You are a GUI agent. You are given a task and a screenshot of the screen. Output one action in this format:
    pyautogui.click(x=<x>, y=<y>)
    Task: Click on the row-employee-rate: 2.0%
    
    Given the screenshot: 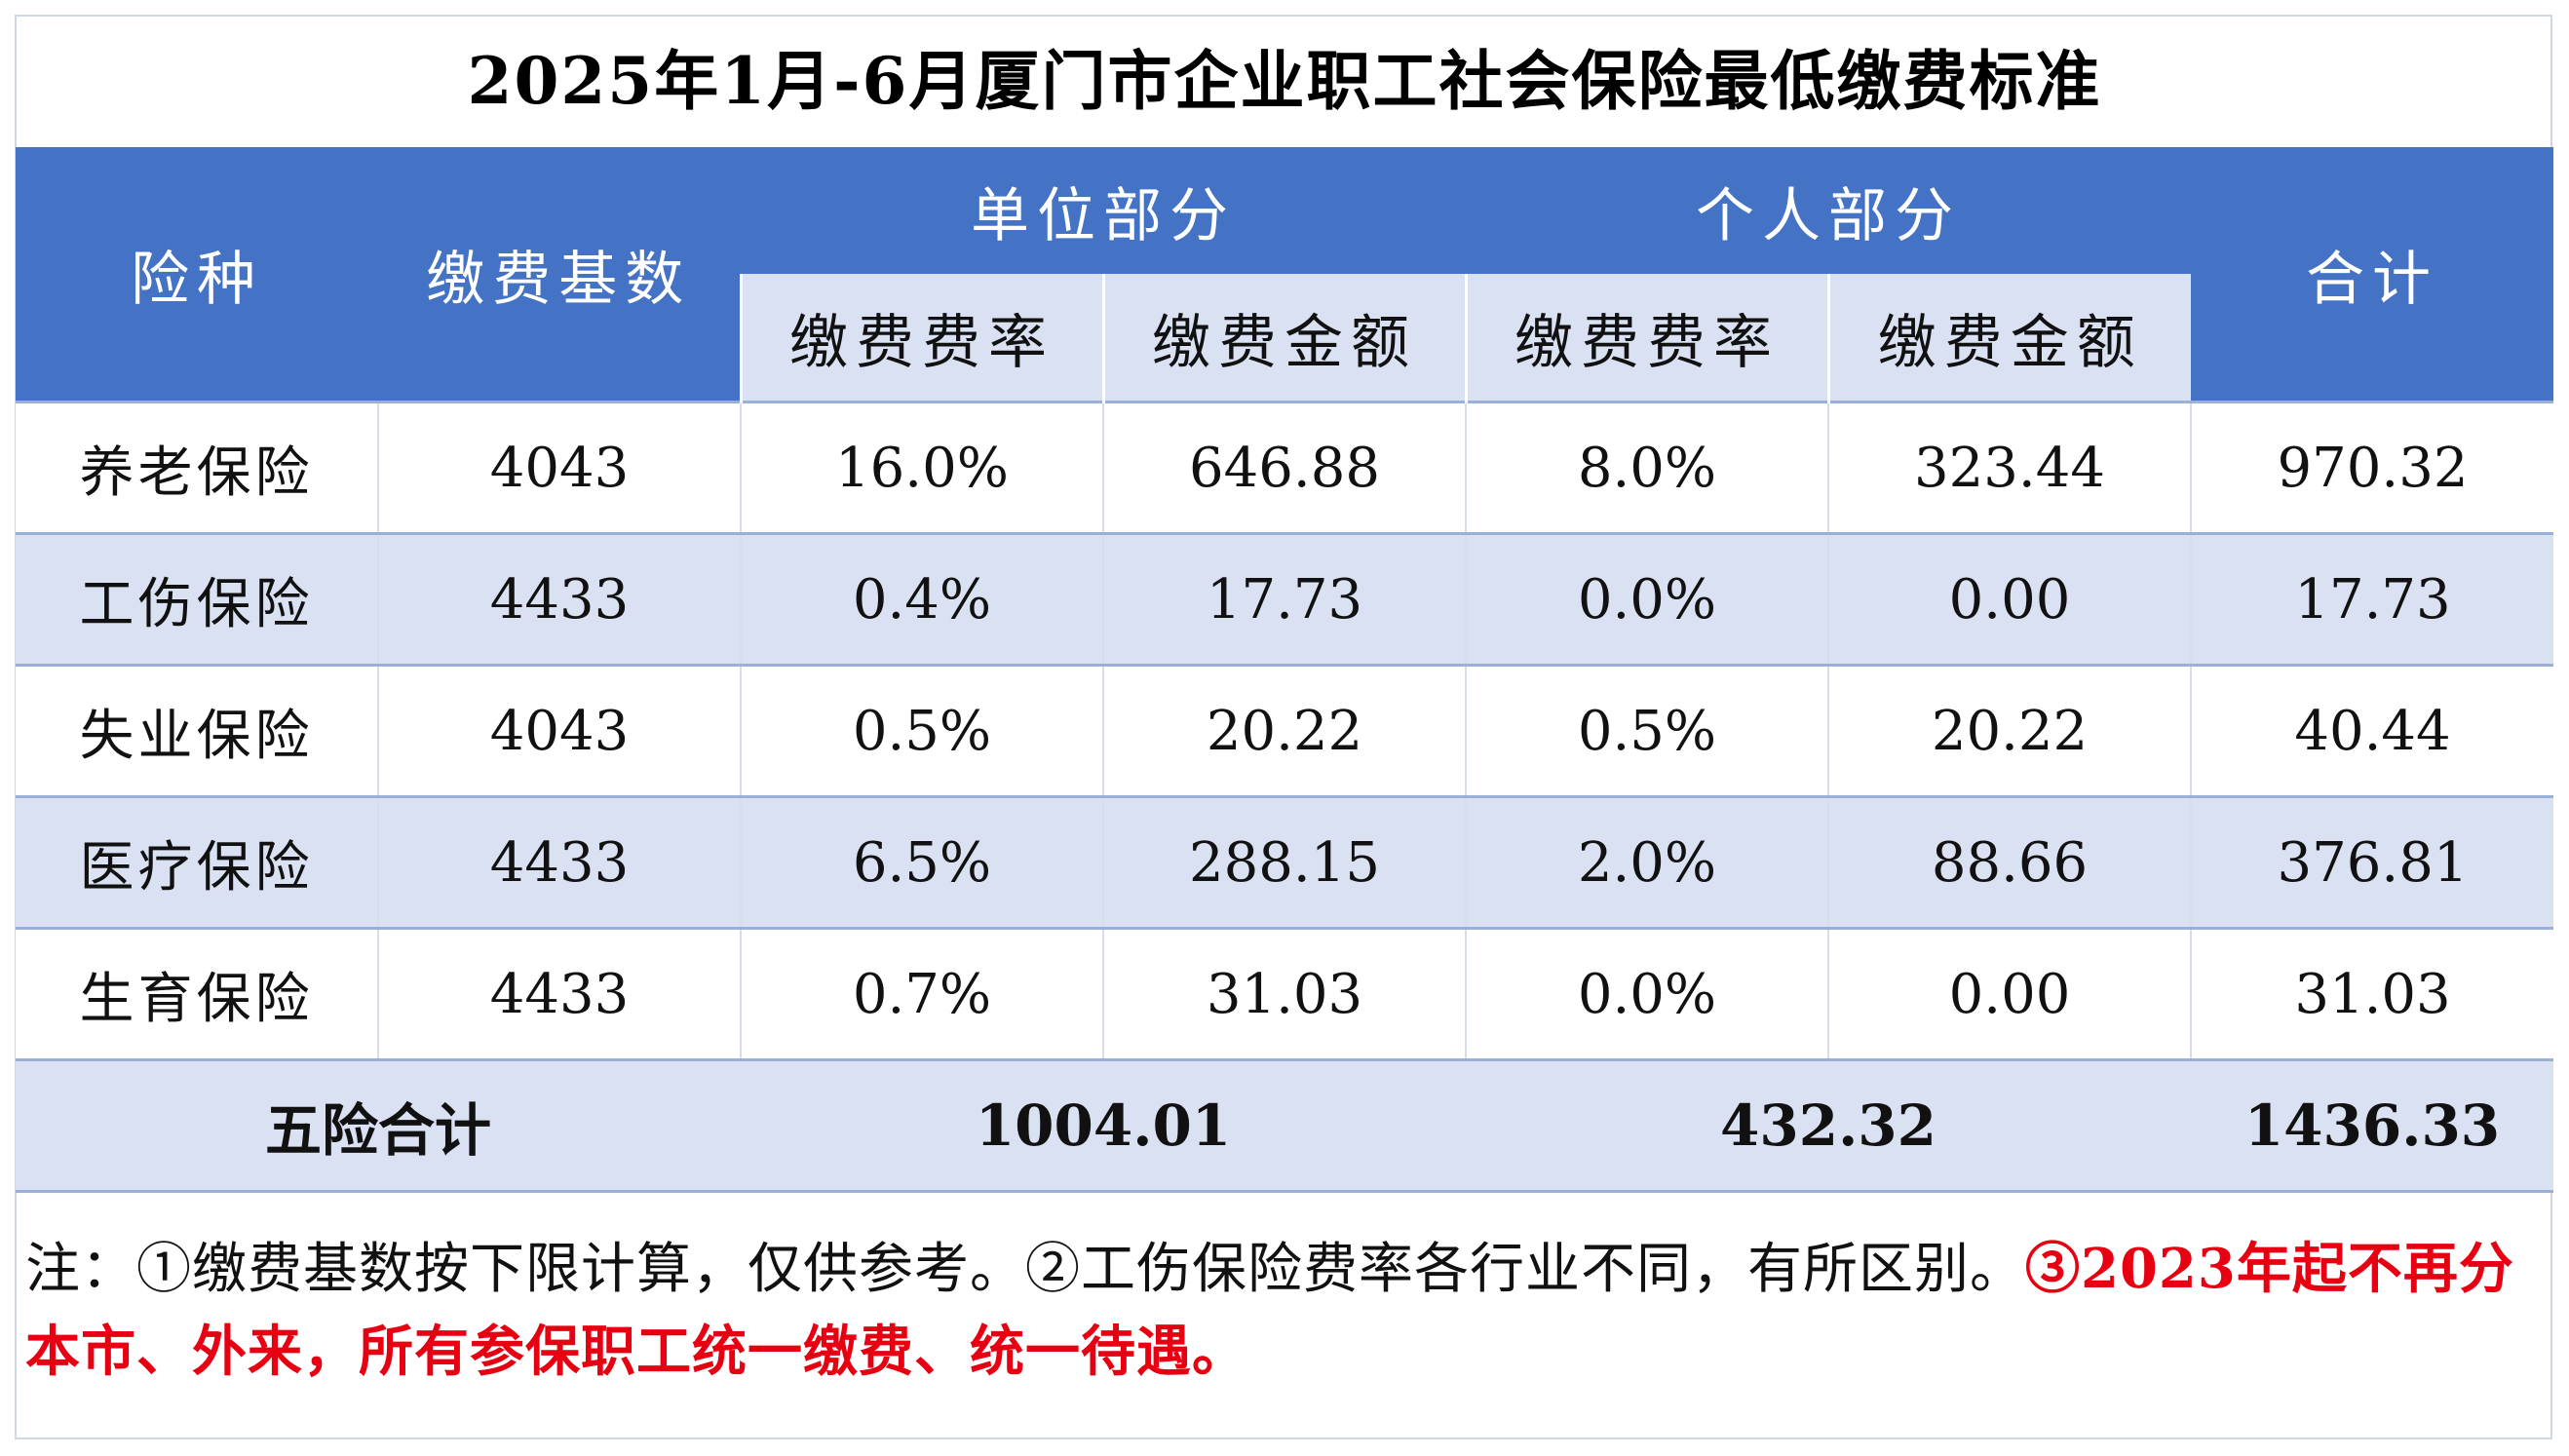 What is the action you would take?
    pyautogui.click(x=1646, y=862)
    